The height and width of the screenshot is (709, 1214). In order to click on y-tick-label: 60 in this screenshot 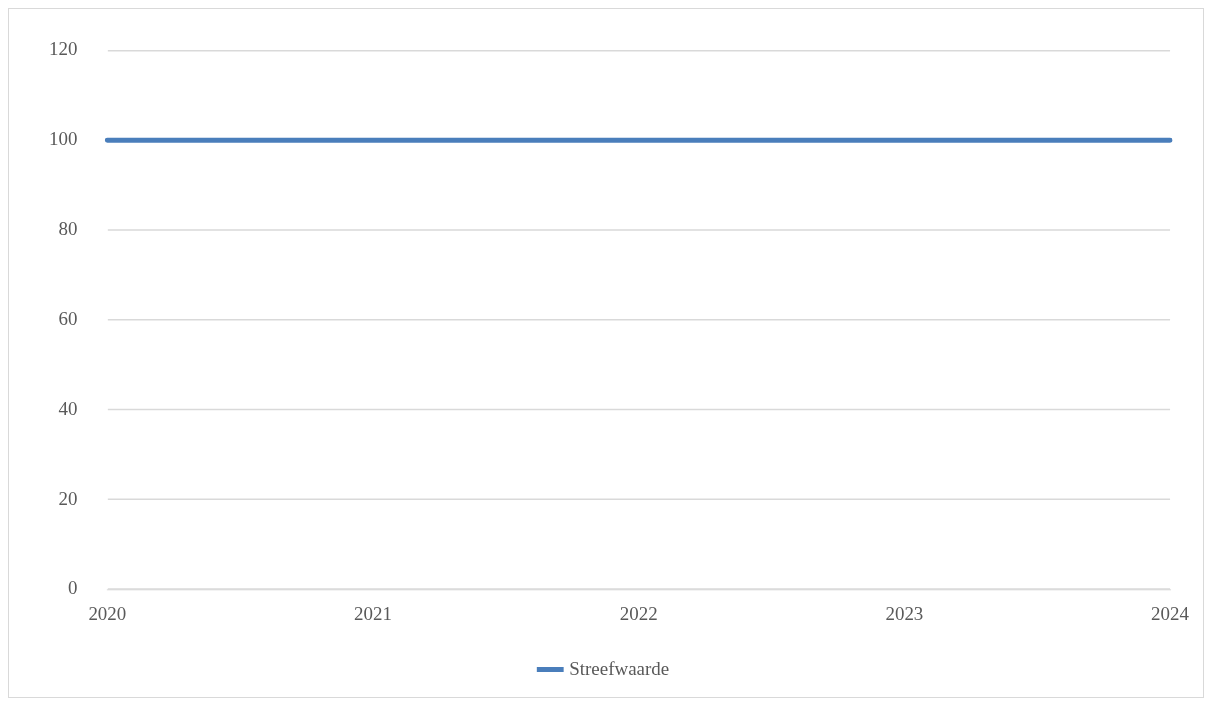, I will do `click(68, 318)`.